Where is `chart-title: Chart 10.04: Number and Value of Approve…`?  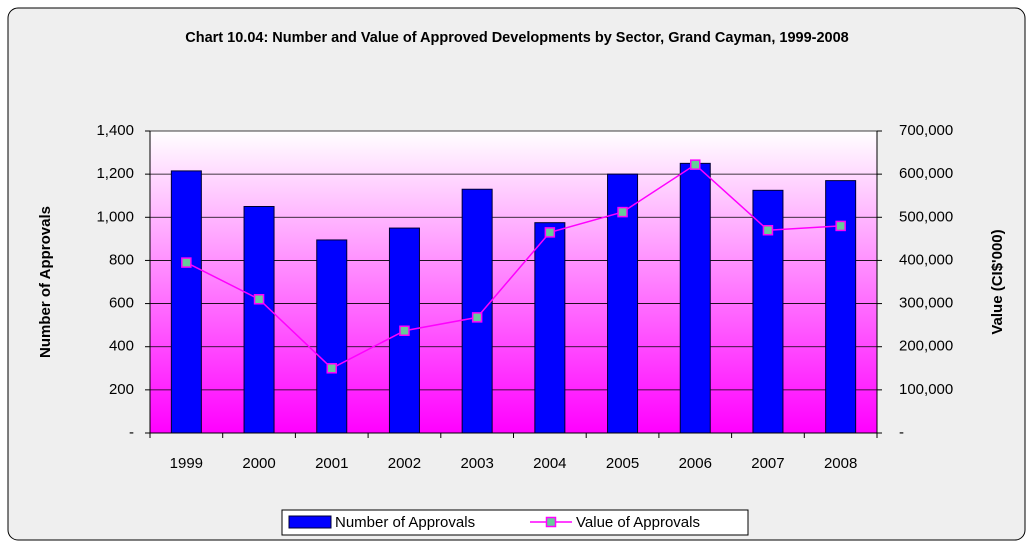
chart-title: Chart 10.04: Number and Value of Approve… is located at coordinates (517, 38).